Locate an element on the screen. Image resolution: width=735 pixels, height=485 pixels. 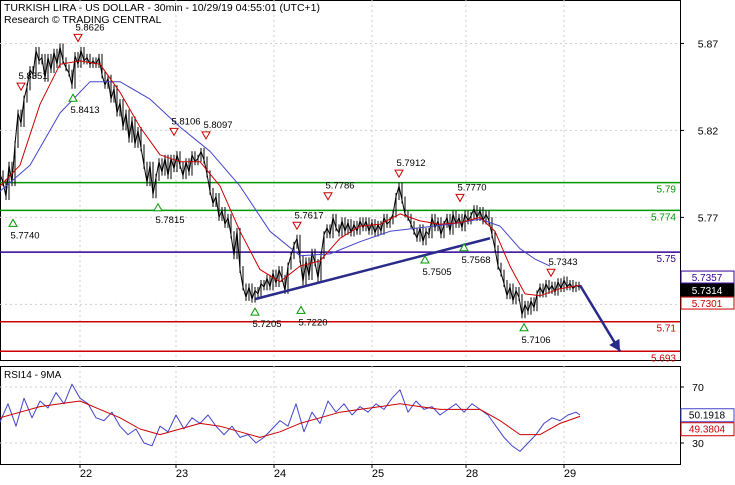
swing-label: 5.7912 is located at coordinates (410, 163).